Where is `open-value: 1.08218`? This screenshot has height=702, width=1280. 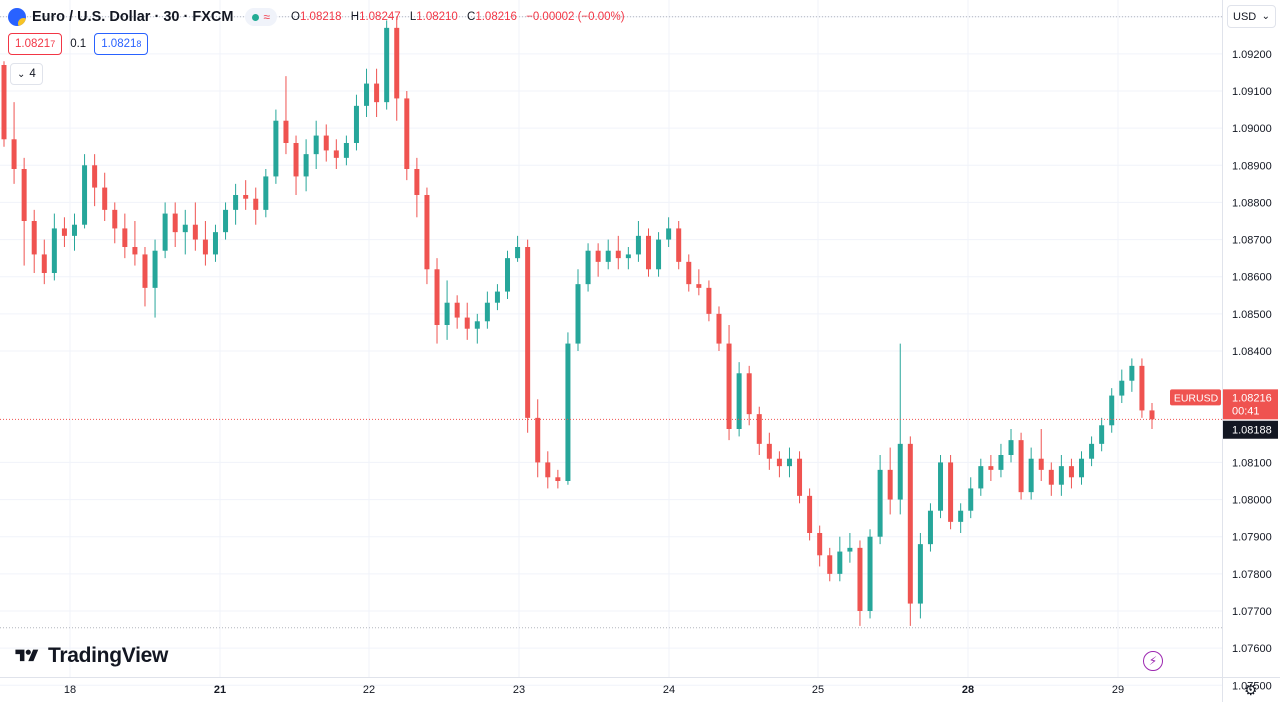
open-value: 1.08218 is located at coordinates (320, 17).